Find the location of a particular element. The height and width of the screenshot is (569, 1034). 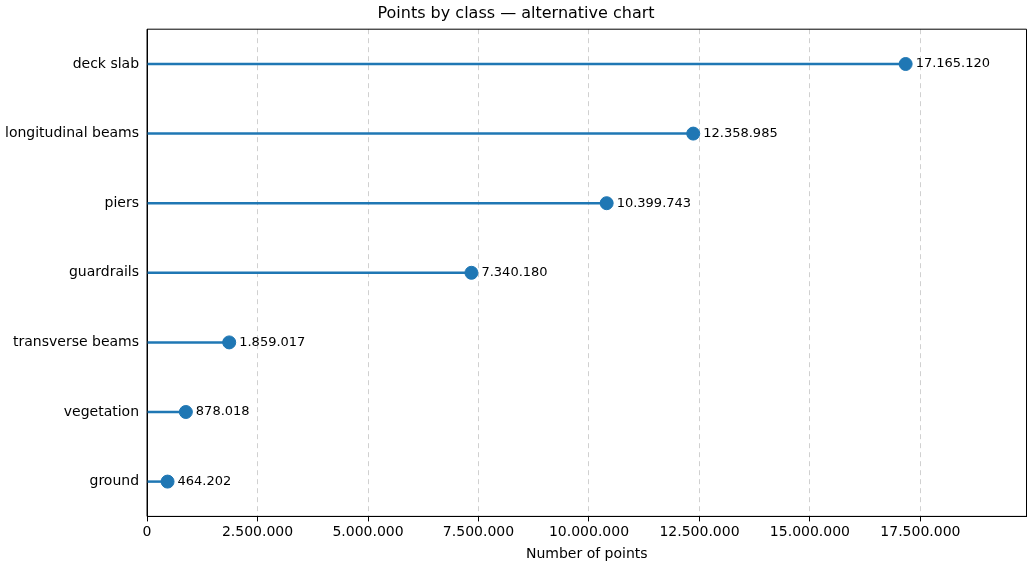

x-tick-label: 0 is located at coordinates (147, 531).